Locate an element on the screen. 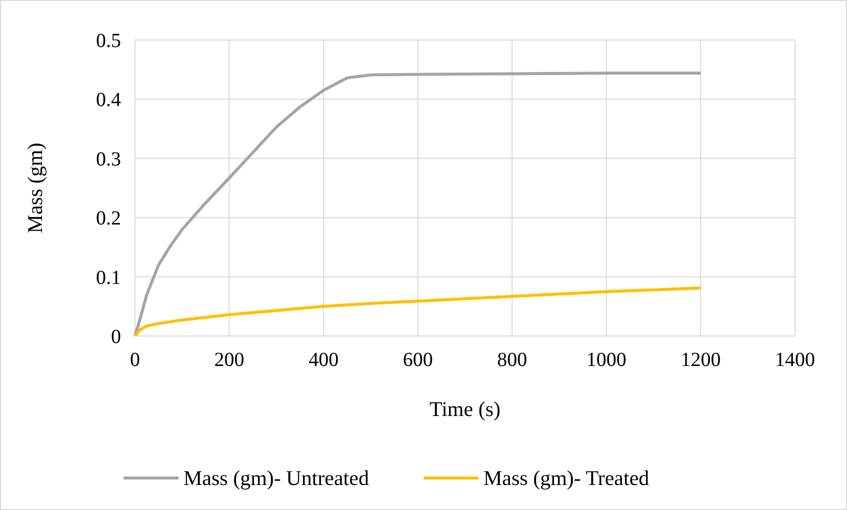 Image resolution: width=847 pixels, height=510 pixels. y-tick-label: 0.5 is located at coordinates (108, 41).